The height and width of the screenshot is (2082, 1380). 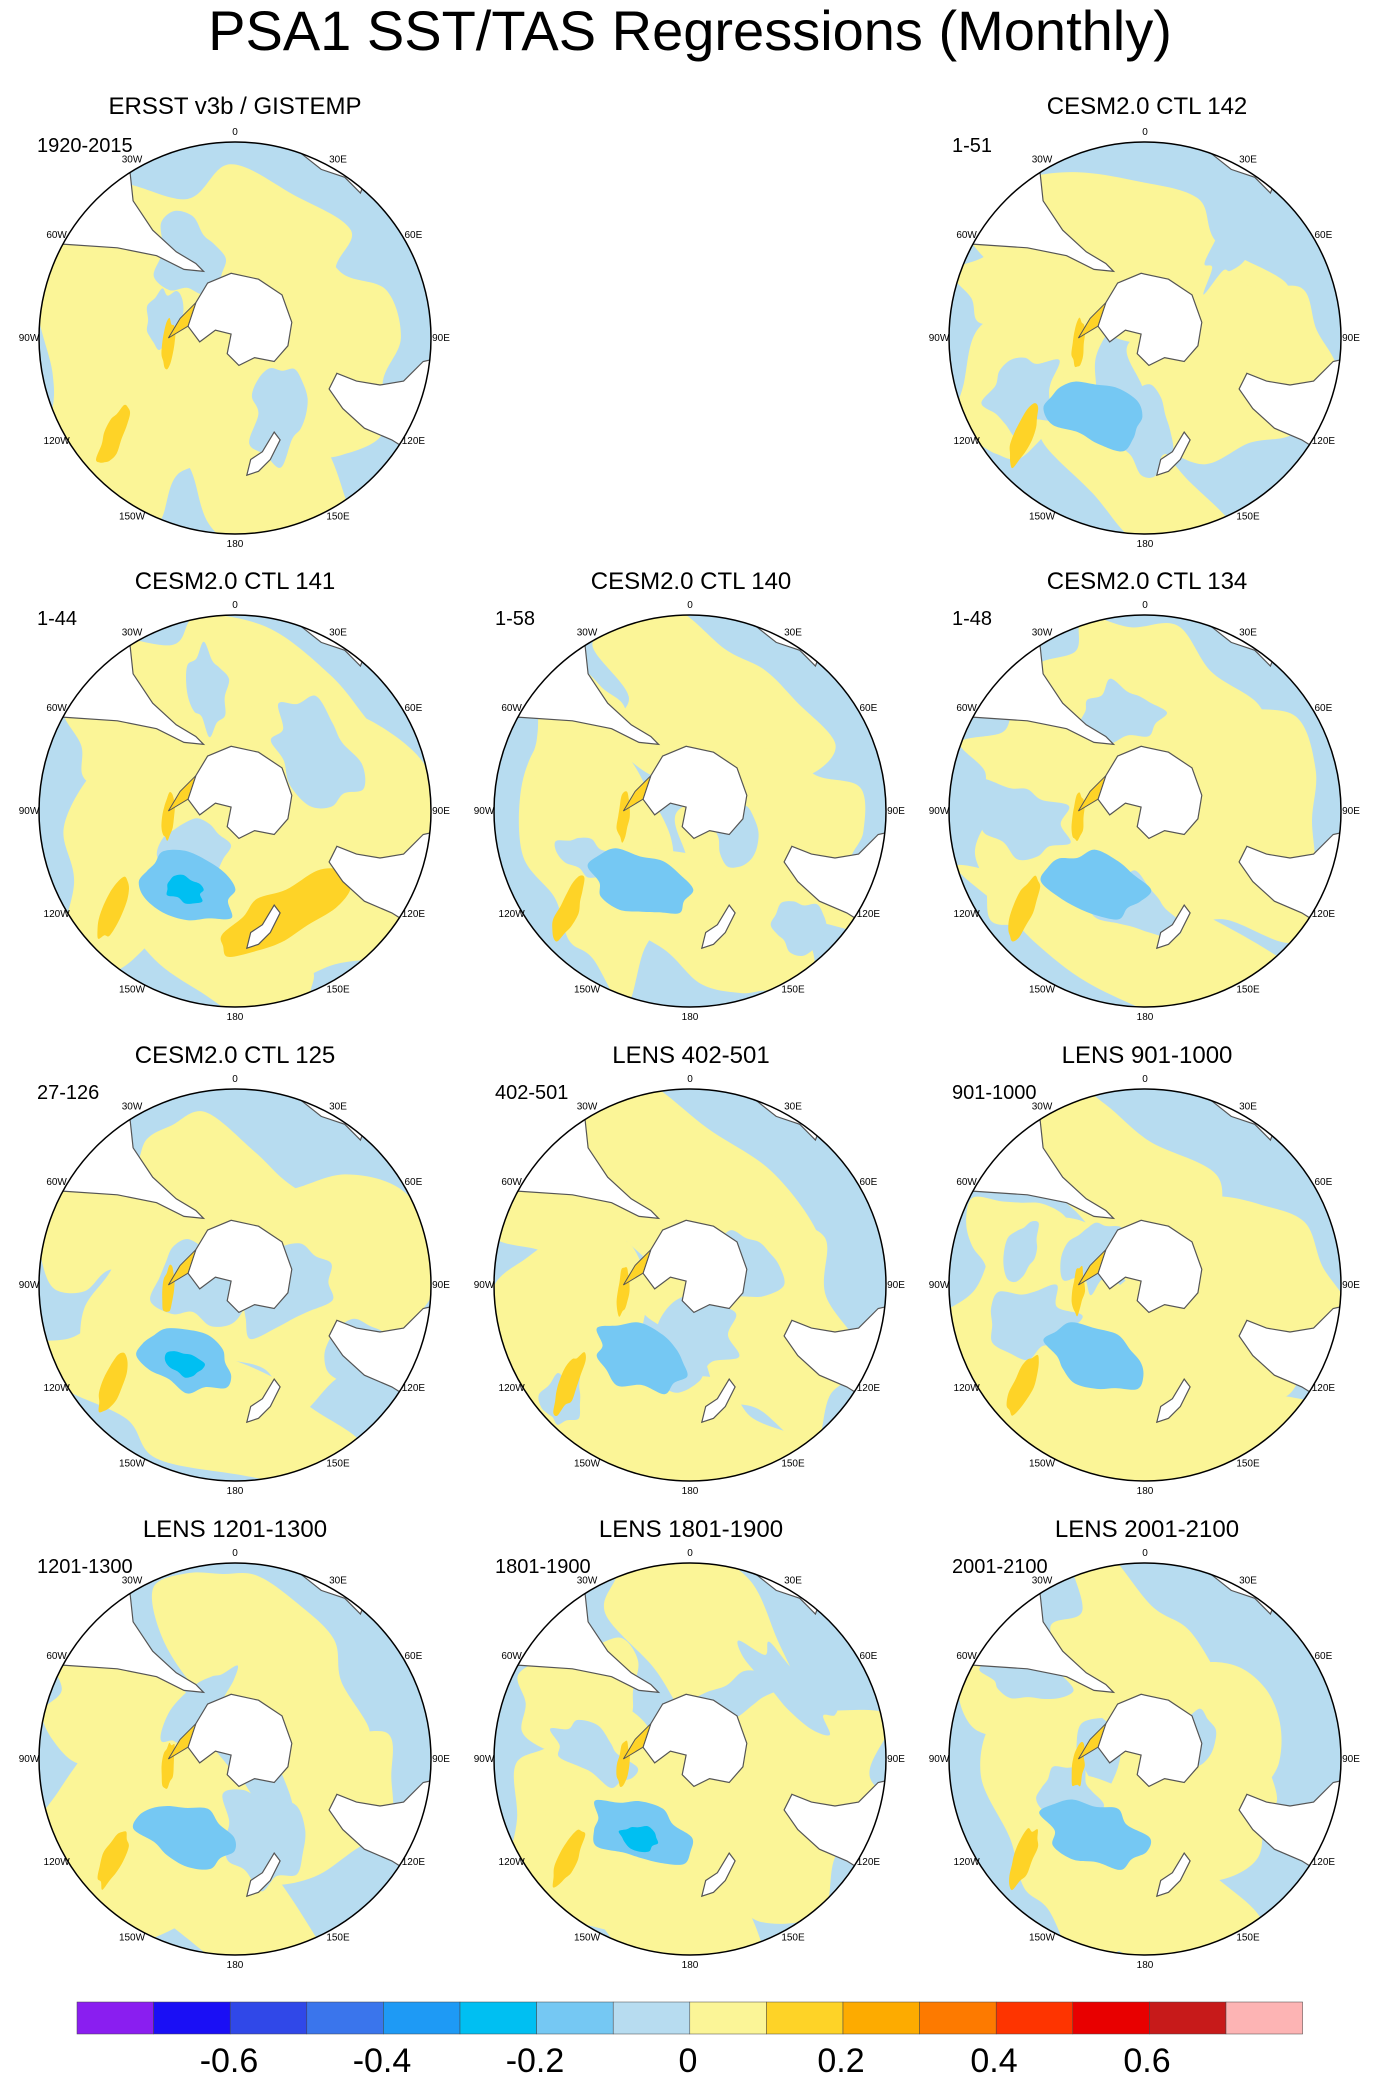 I want to click on panel-title: LENS 901-1000, so click(x=1147, y=1055).